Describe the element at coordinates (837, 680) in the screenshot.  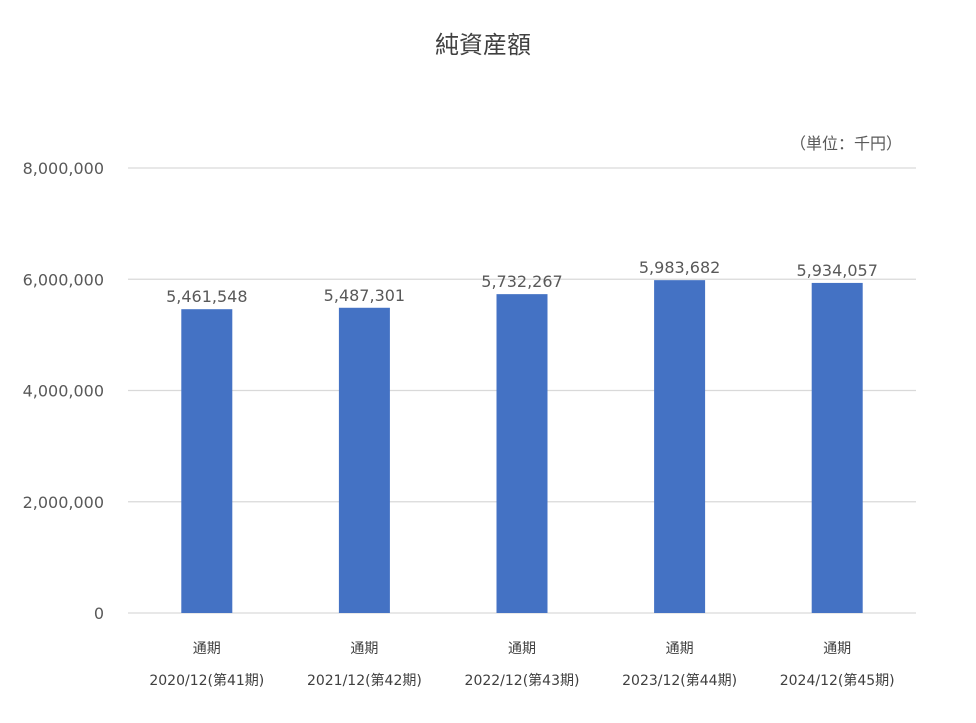
I see `x-tick-label: 2024/12(第45期)` at that location.